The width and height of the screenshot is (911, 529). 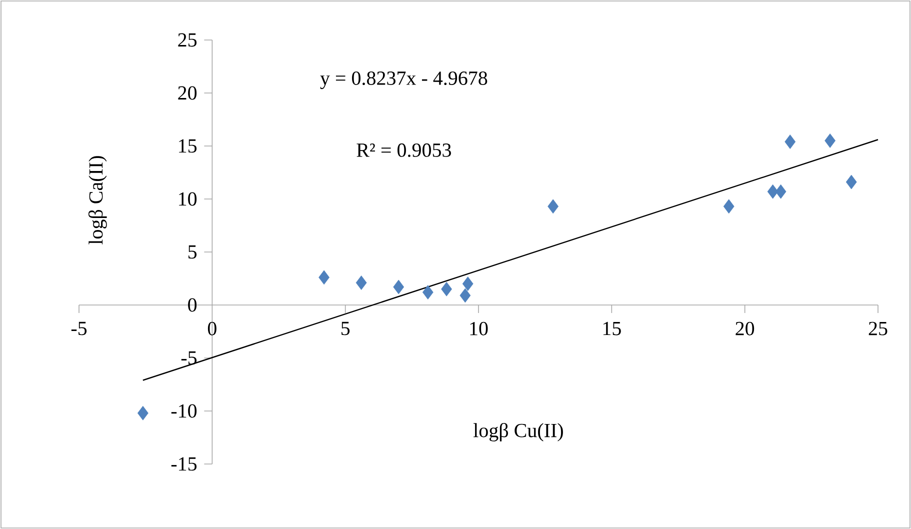 I want to click on y-tick-label: 20, so click(x=187, y=93).